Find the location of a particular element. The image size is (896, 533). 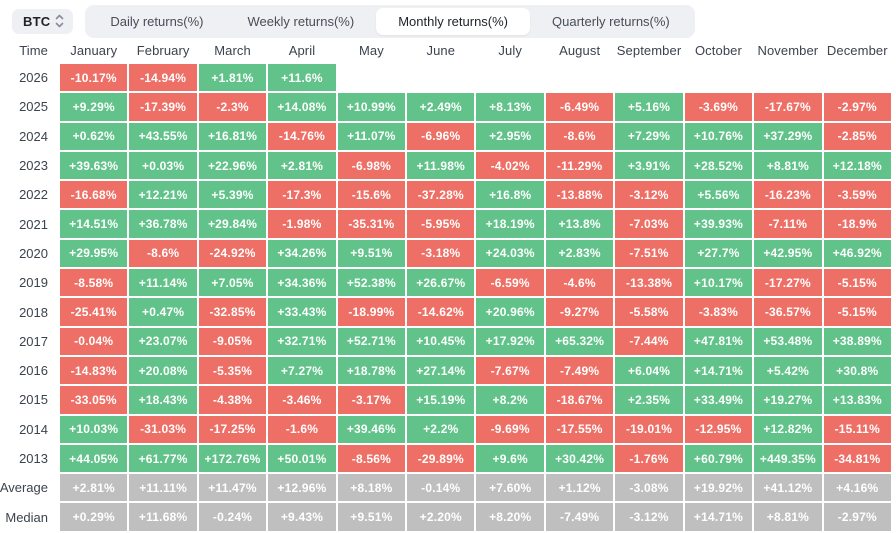

return-cell-median-november: +8.81% is located at coordinates (788, 517).